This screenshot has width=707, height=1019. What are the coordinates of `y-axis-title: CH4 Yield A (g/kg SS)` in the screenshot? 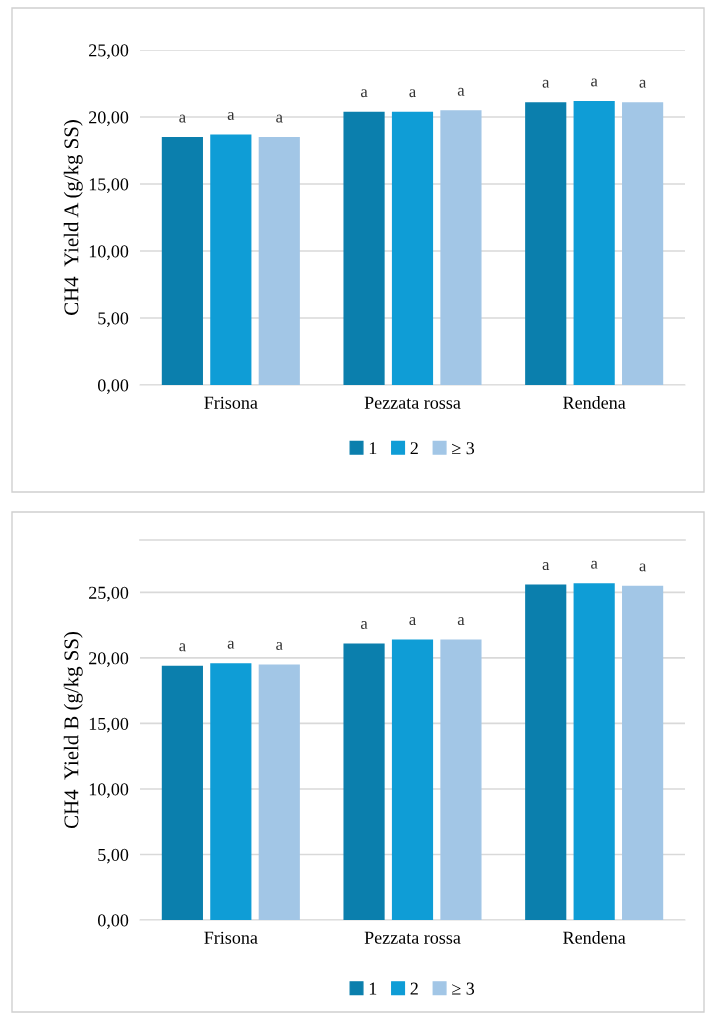 It's located at (73, 217).